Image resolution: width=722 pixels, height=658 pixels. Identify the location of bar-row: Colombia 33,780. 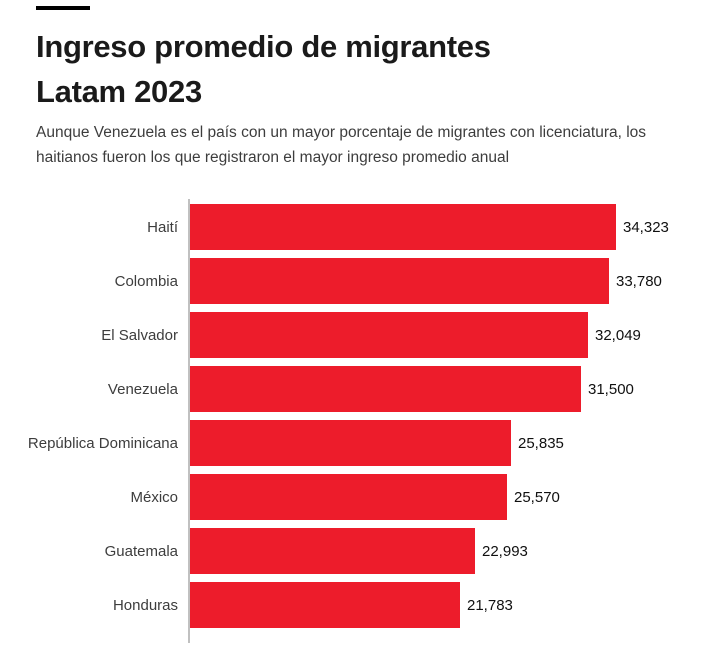
(361, 281).